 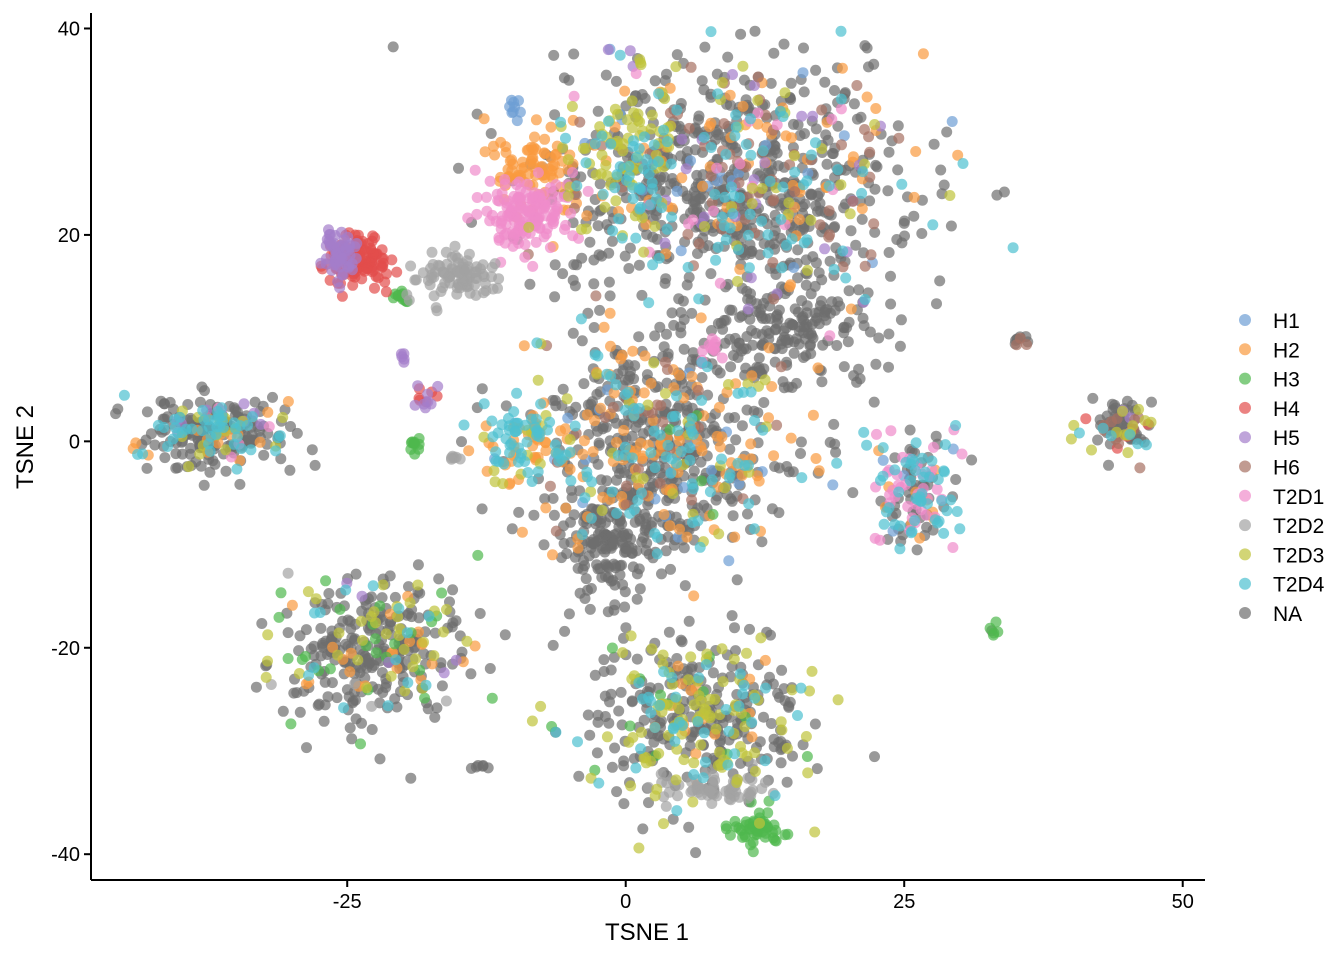 I want to click on legend-key-h6, so click(x=1245, y=466).